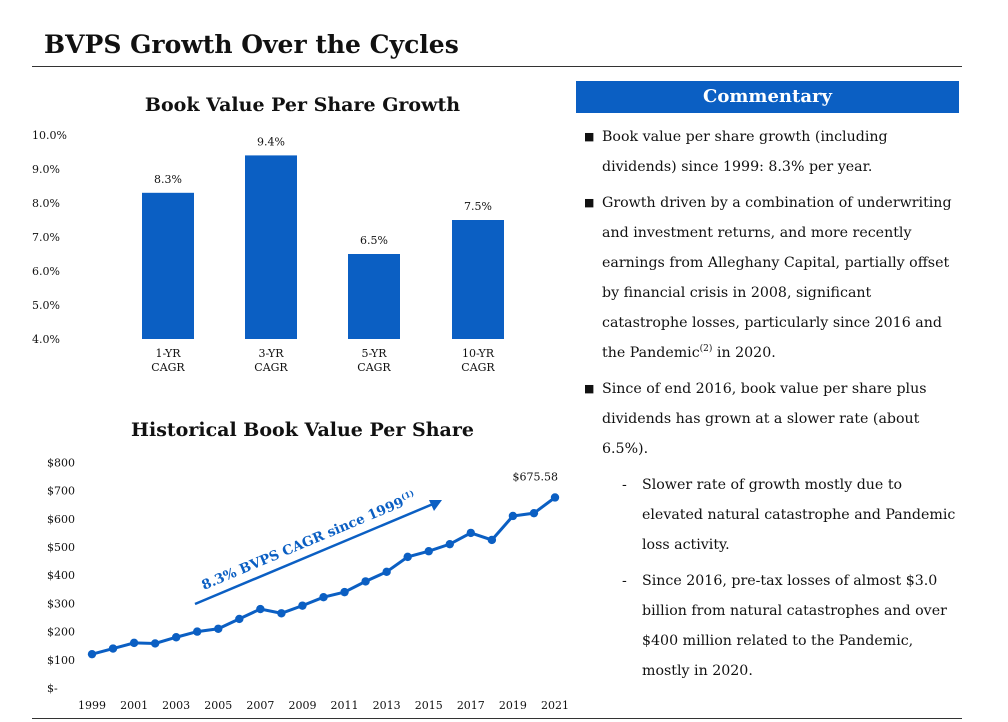  I want to click on x-tick-label: 2011, so click(345, 705).